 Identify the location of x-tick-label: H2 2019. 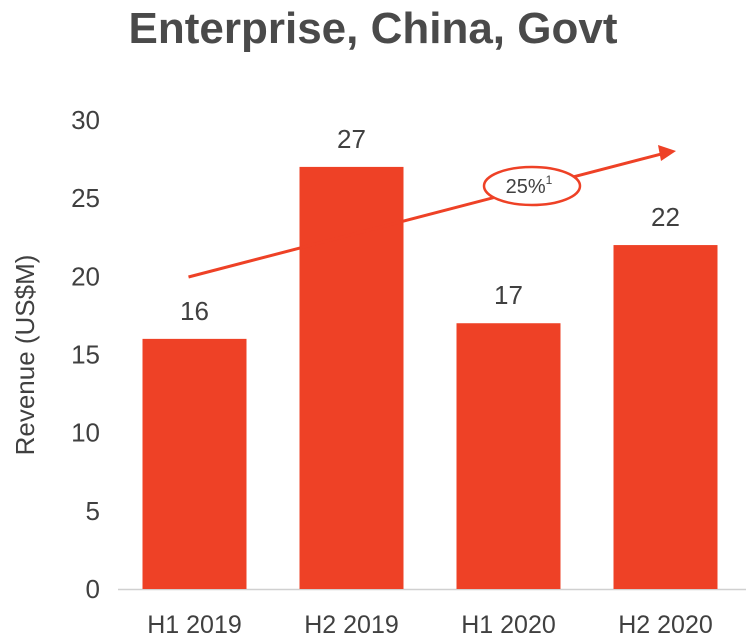
(351, 625).